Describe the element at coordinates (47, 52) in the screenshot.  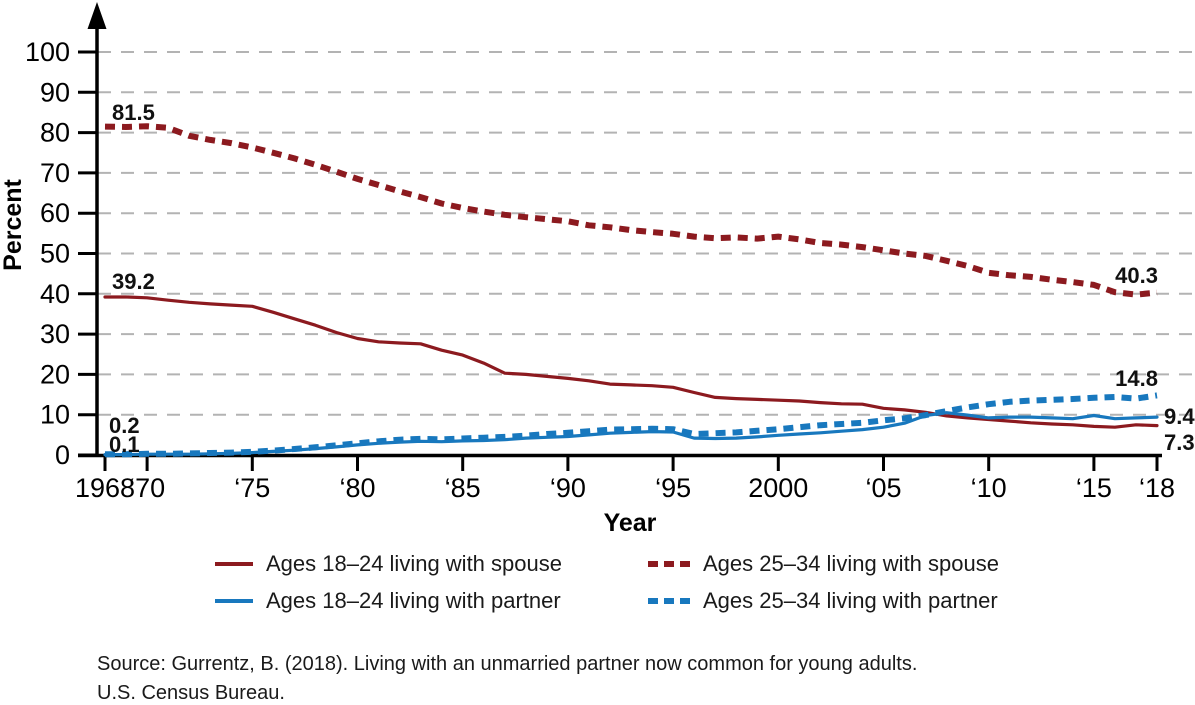
I see `y-tick-label: 100` at that location.